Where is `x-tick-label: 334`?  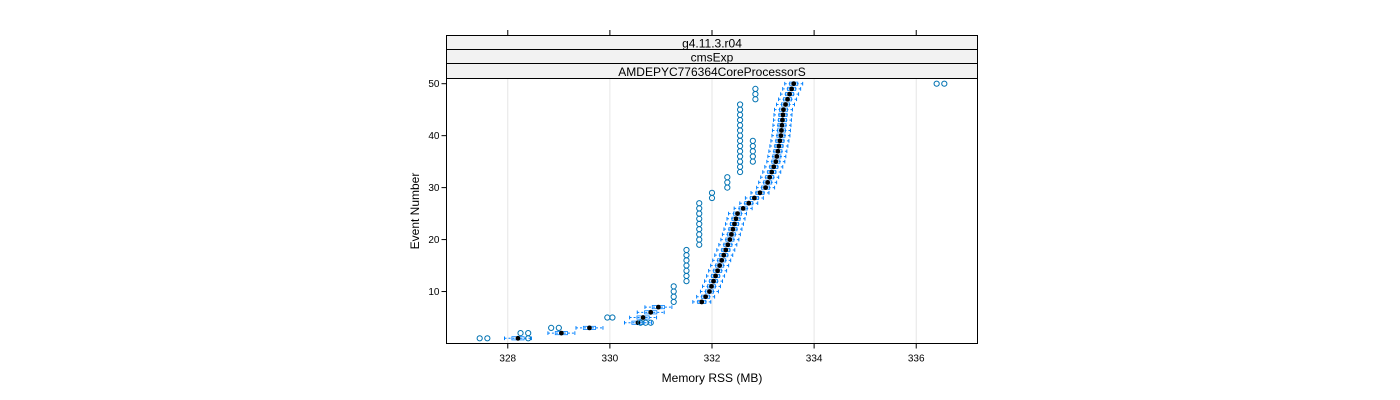
x-tick-label: 334 is located at coordinates (814, 359).